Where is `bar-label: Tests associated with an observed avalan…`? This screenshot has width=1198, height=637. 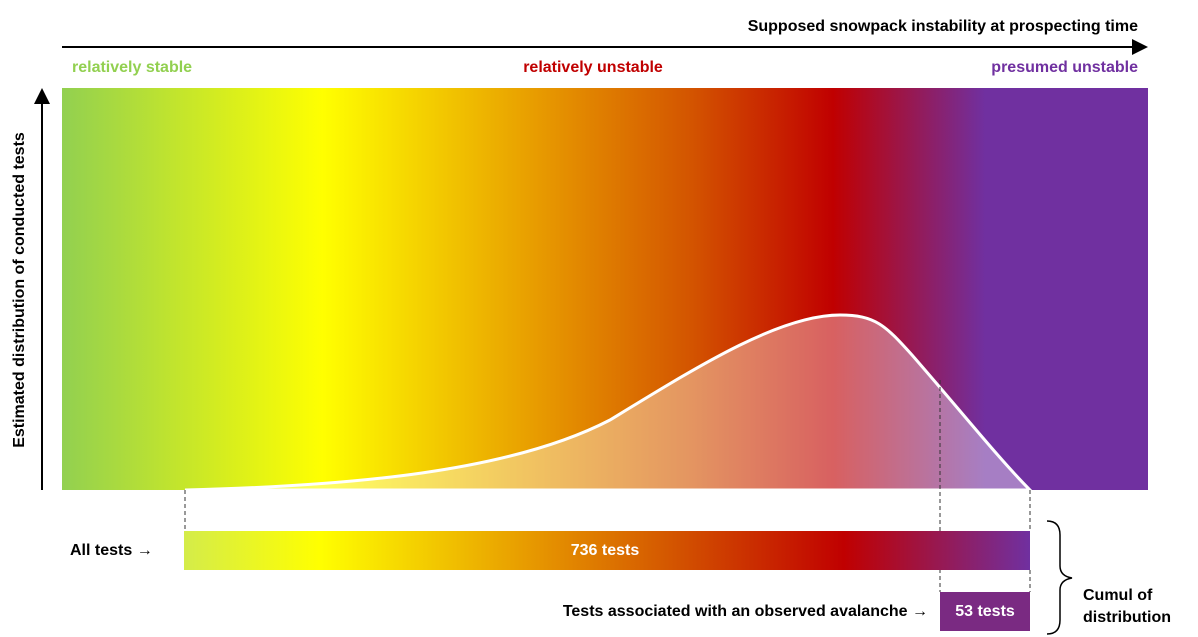
bar-label: Tests associated with an observed avalan… is located at coordinates (745, 611).